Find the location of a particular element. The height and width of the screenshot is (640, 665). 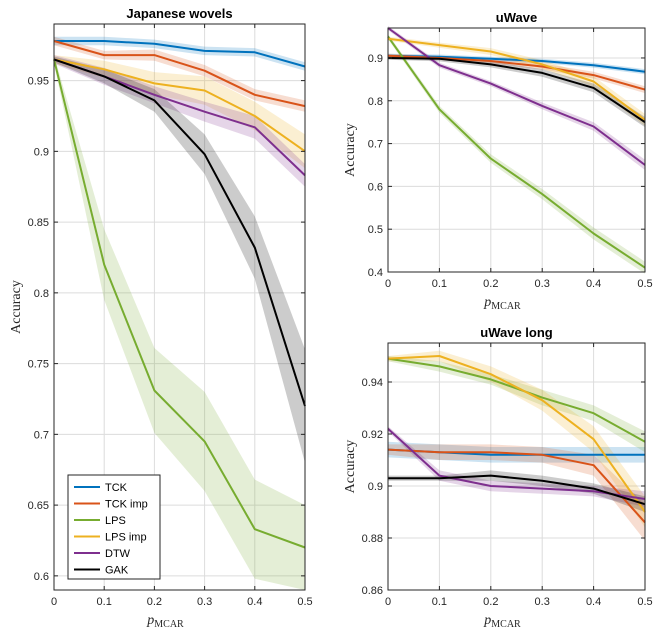

y-tick-label: 0.94 is located at coordinates (372, 383).